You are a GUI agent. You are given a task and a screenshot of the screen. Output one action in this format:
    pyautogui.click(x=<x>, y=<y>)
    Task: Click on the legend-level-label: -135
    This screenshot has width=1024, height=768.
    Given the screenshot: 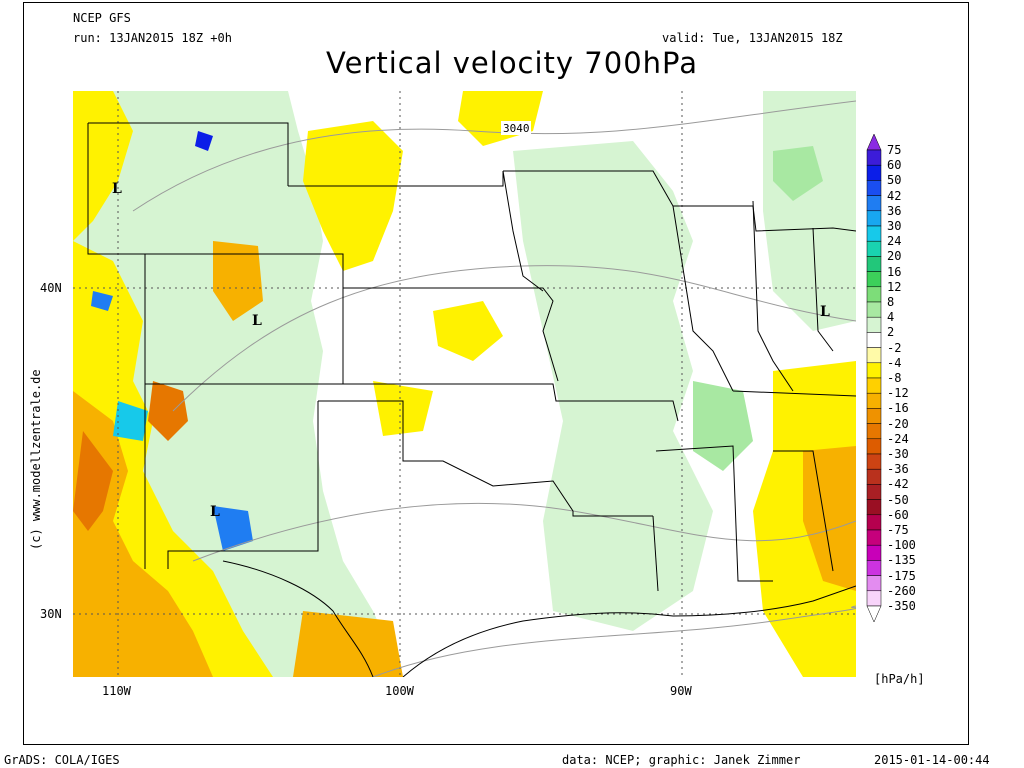 What is the action you would take?
    pyautogui.click(x=901, y=560)
    